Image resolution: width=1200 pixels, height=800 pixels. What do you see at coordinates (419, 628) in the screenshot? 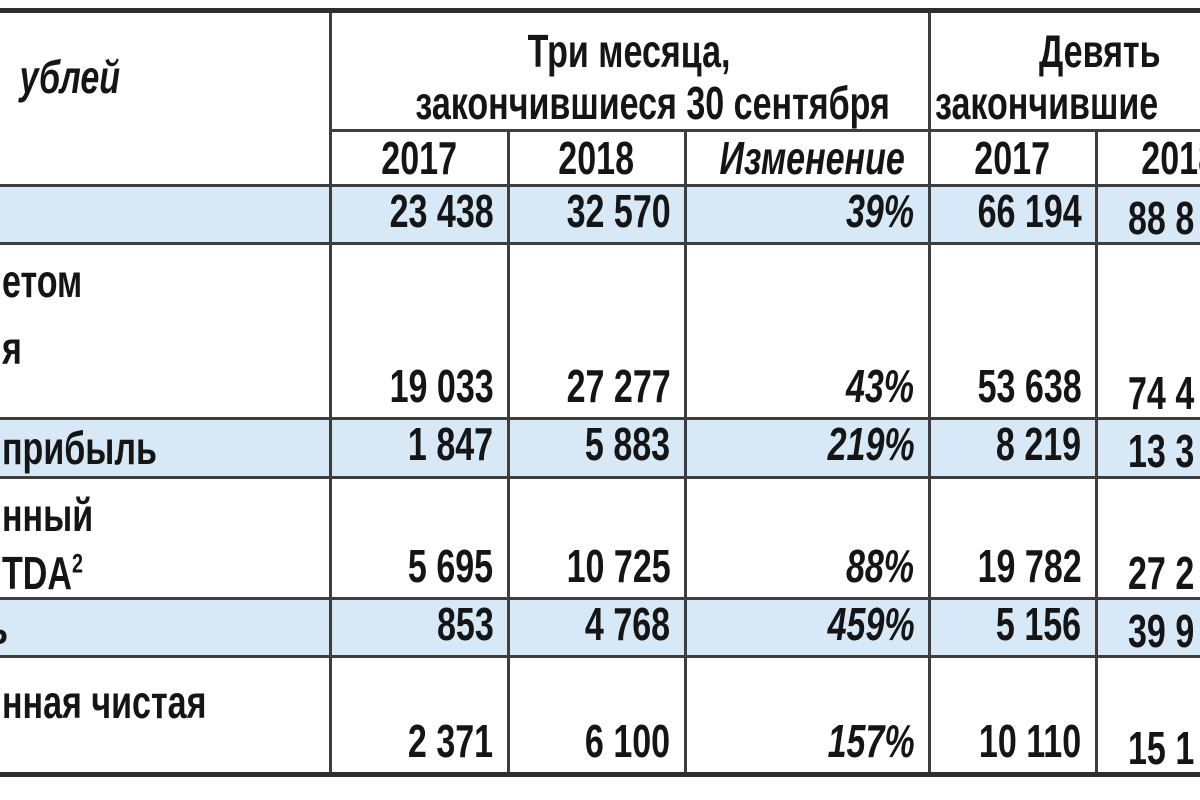
I see `value-q3-2017: 853` at bounding box center [419, 628].